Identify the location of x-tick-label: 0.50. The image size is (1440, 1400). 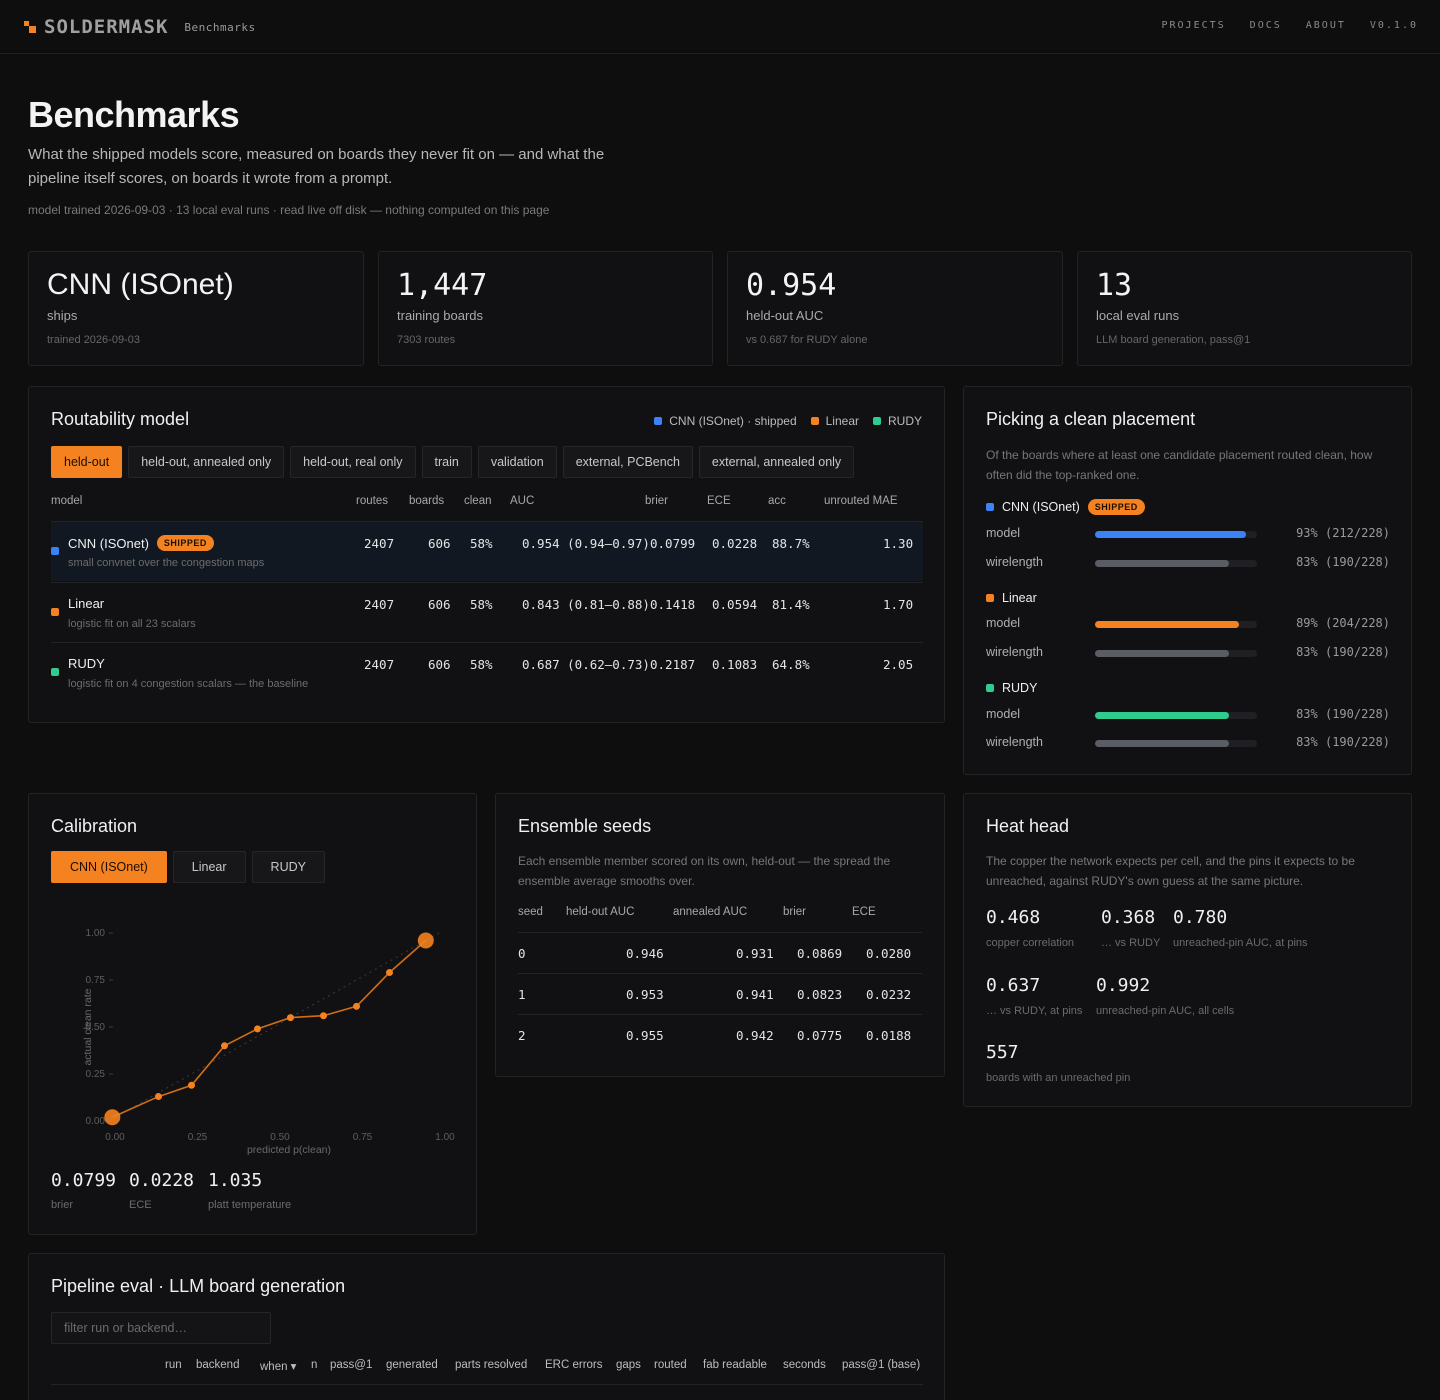
(280, 1137).